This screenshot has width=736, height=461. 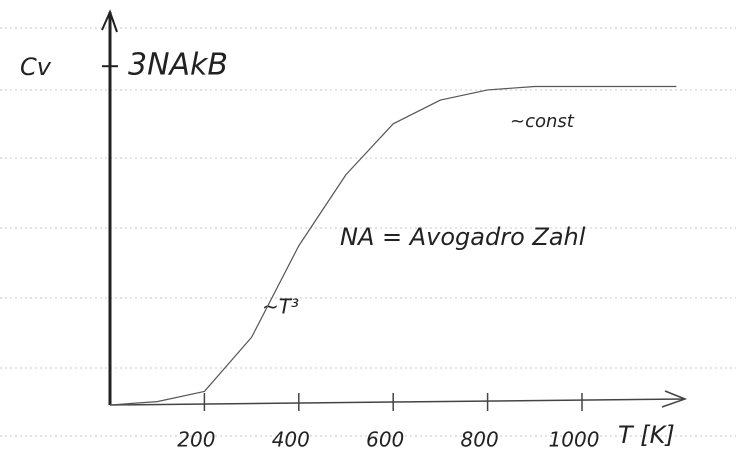 What do you see at coordinates (109, 21) in the screenshot?
I see `y-axis-arrow` at bounding box center [109, 21].